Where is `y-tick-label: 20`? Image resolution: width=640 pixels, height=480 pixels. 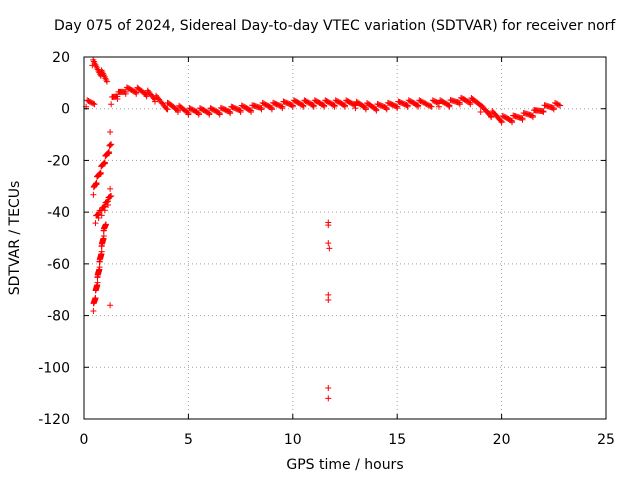
y-tick-label: 20 is located at coordinates (61, 58).